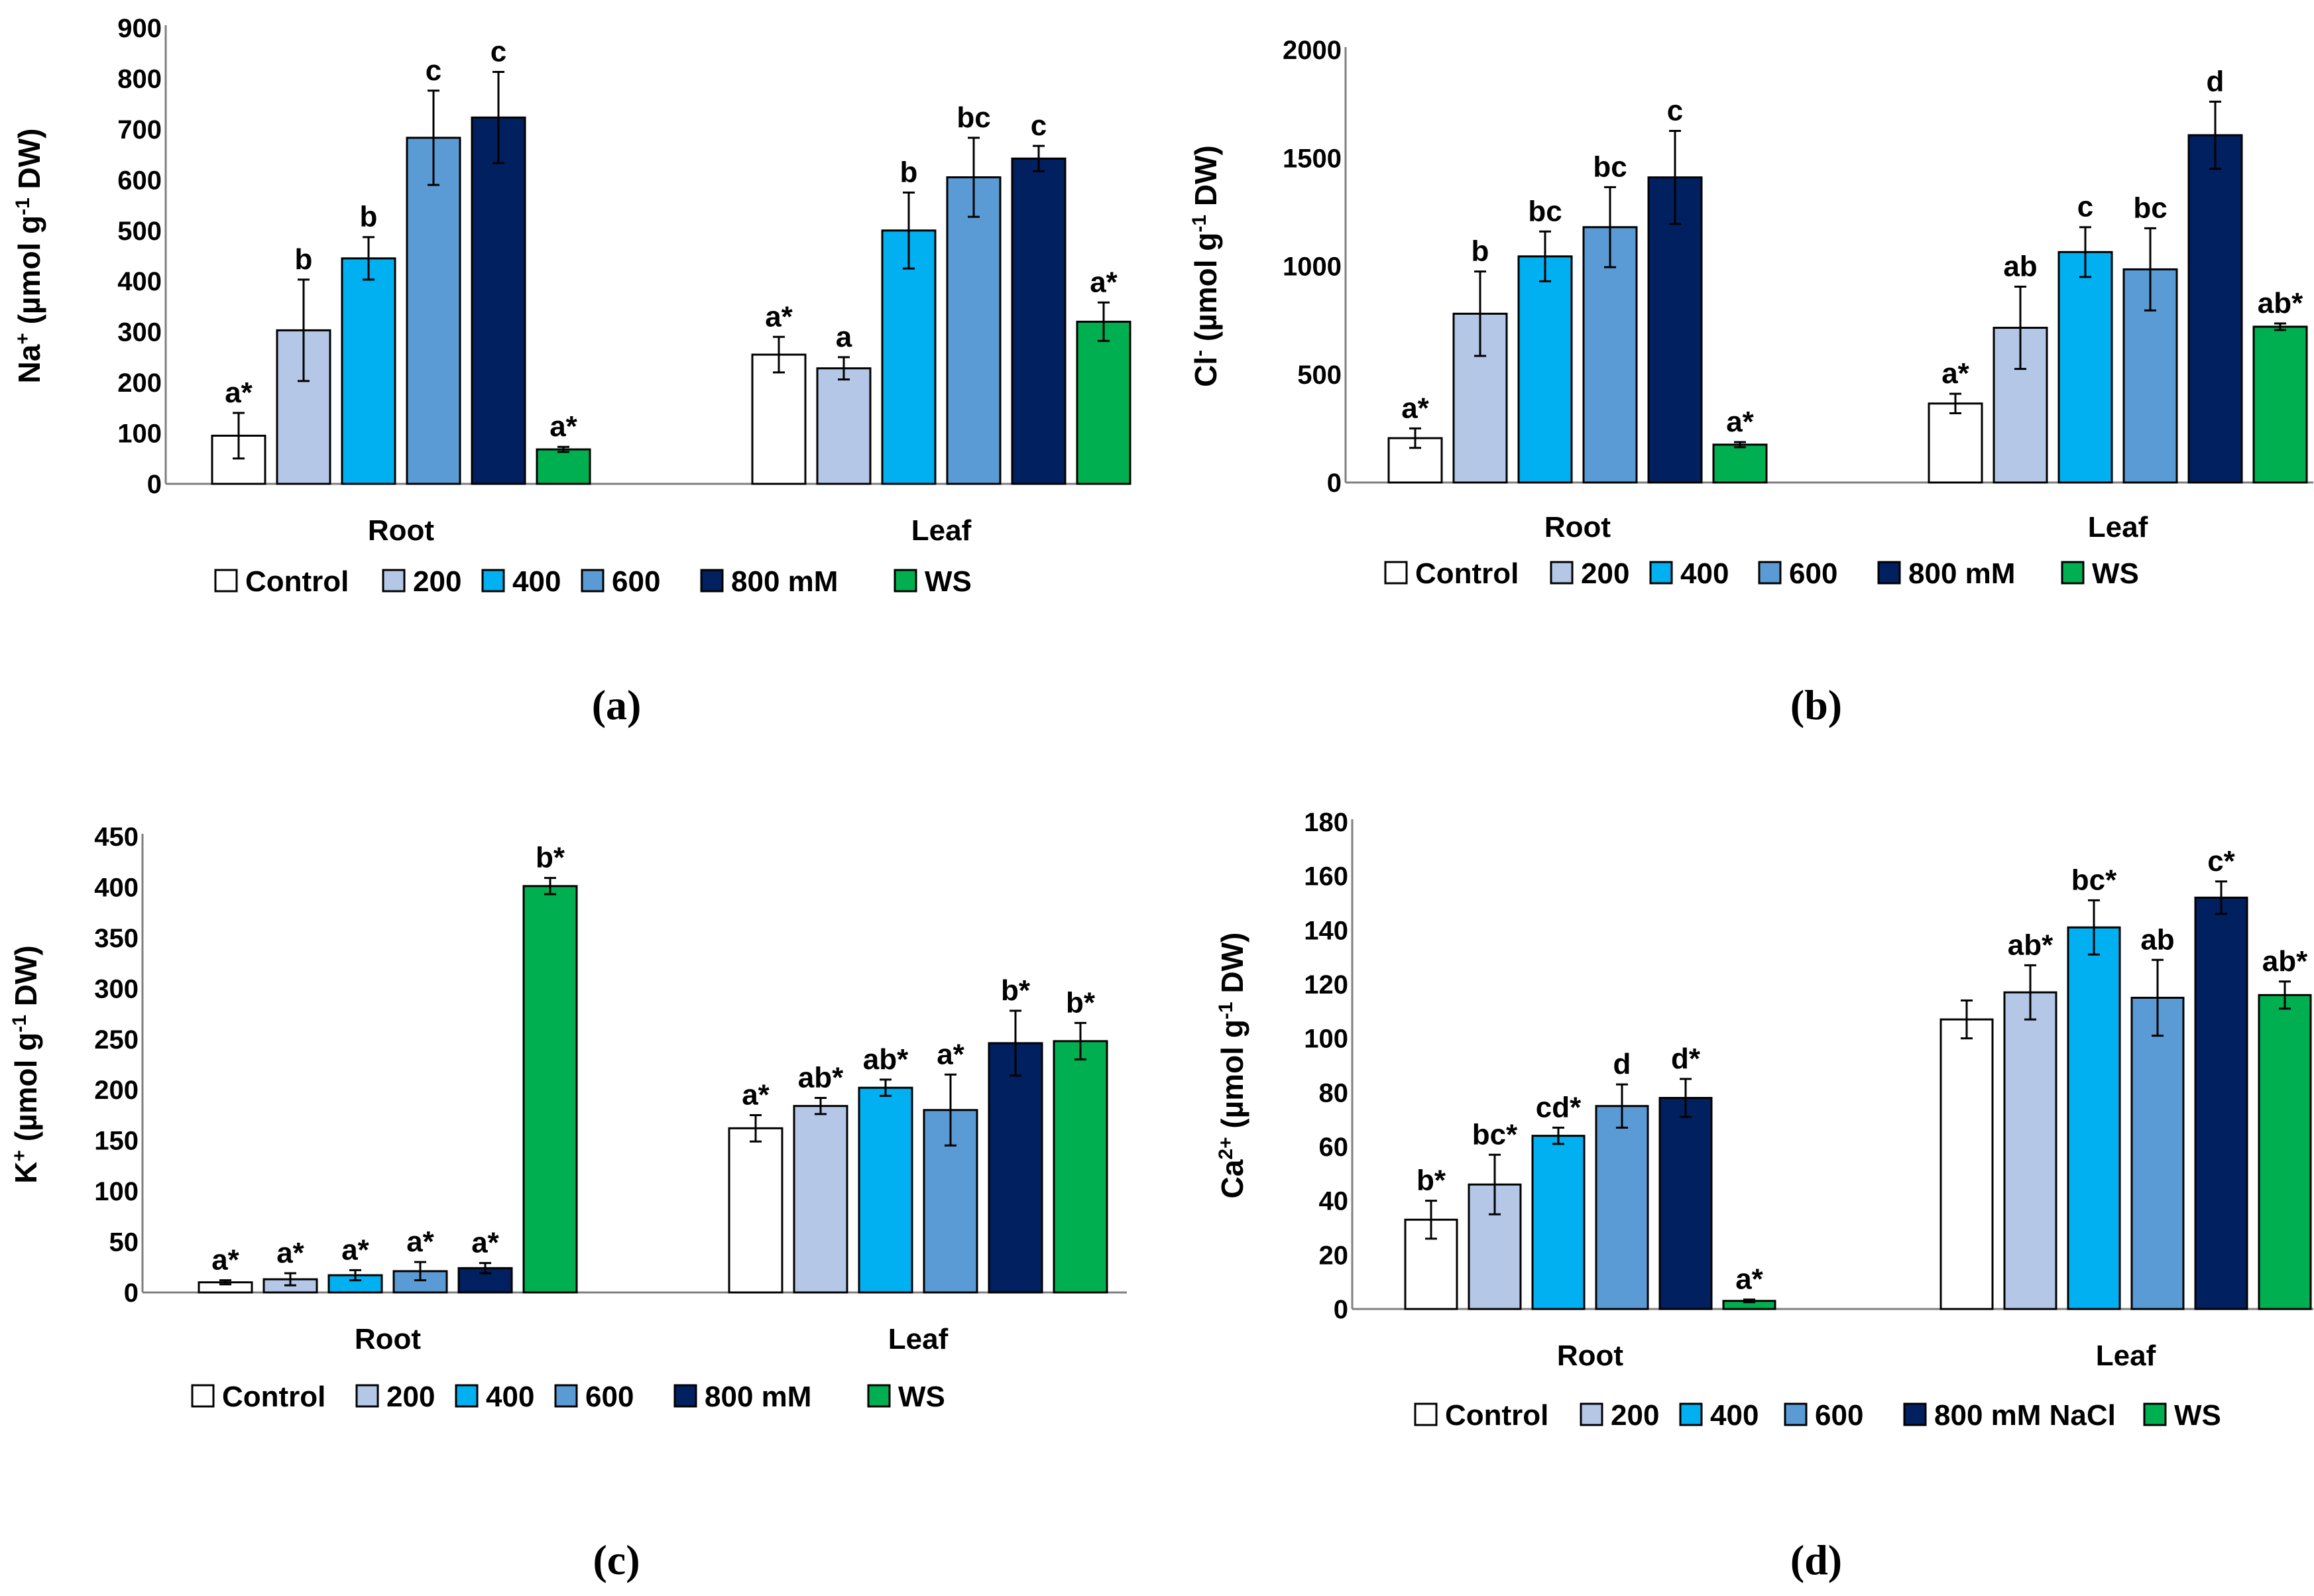 The image size is (2314, 1596). What do you see at coordinates (26, 1173) in the screenshot?
I see `y-axis-title-part: K` at bounding box center [26, 1173].